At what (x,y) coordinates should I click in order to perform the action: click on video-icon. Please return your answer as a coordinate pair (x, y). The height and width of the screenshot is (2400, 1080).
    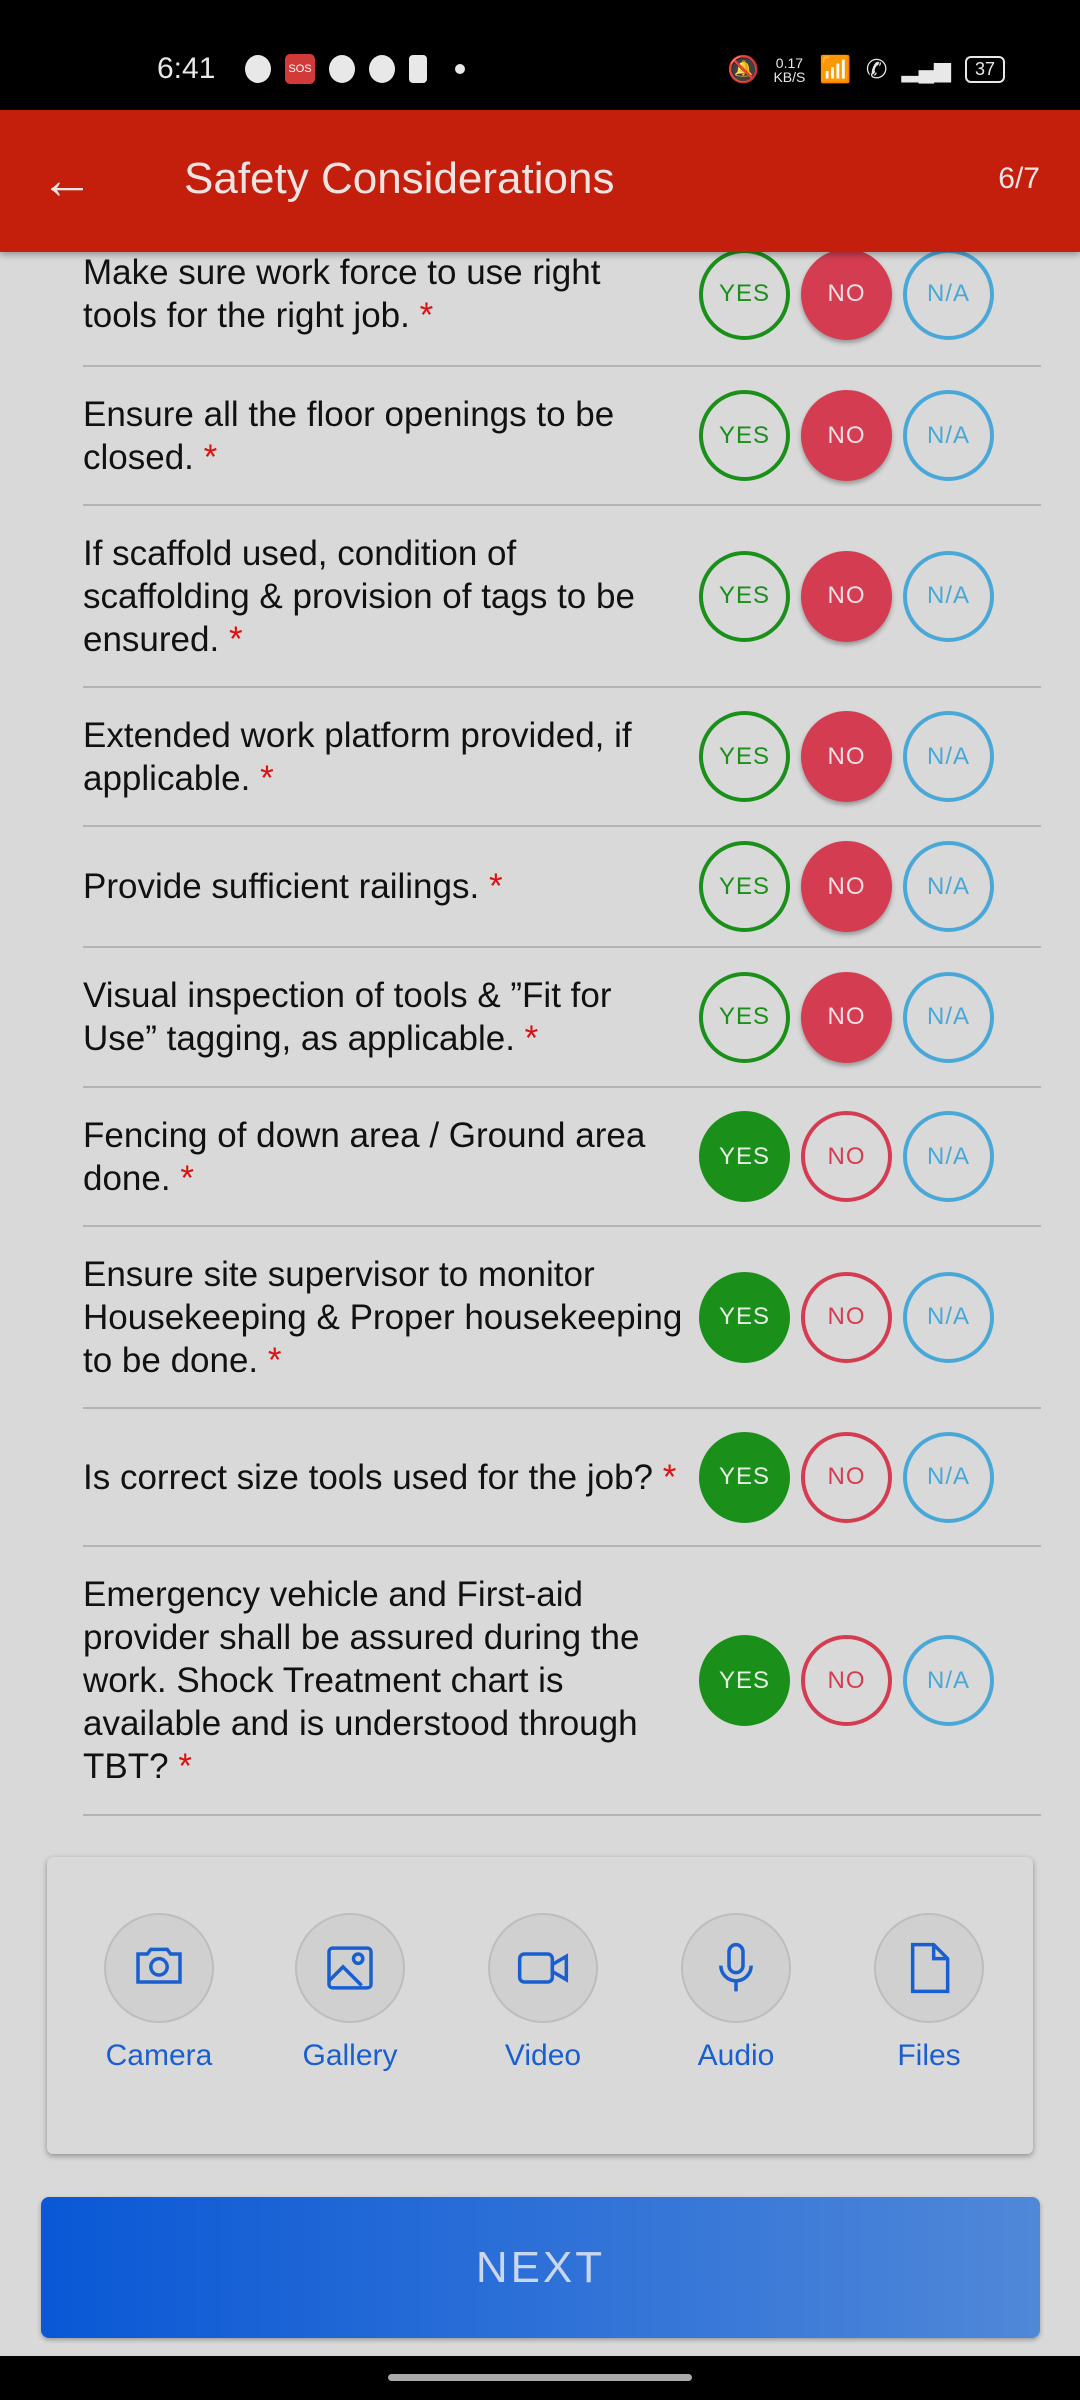
    Looking at the image, I should click on (543, 1968).